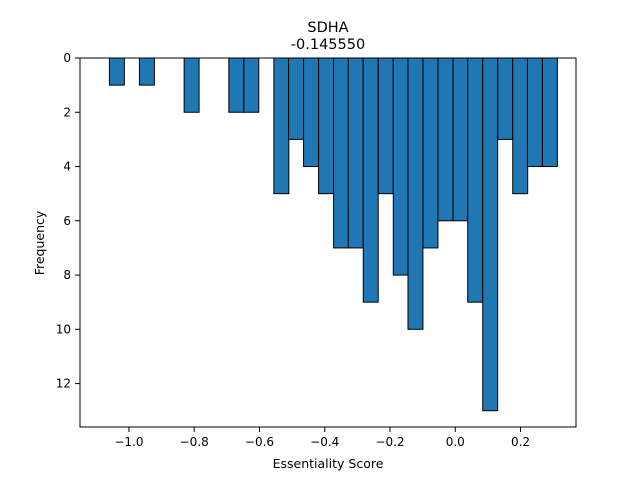 The width and height of the screenshot is (640, 480). I want to click on x-tick-label: 0.0, so click(455, 442).